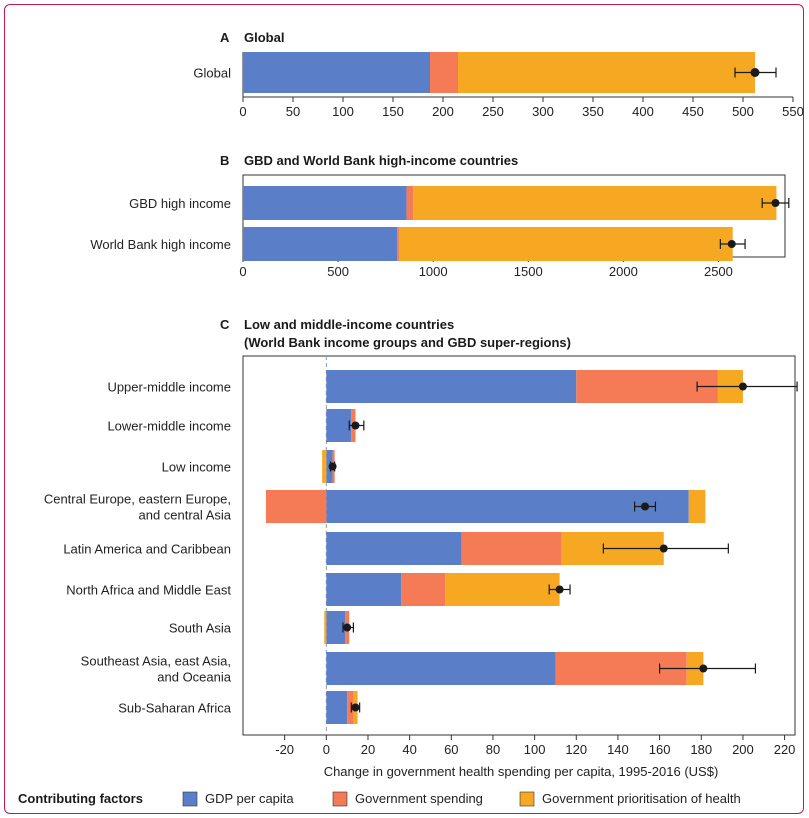 The height and width of the screenshot is (818, 809). What do you see at coordinates (249, 798) in the screenshot?
I see `legend-label-gdp: GDP per capita` at bounding box center [249, 798].